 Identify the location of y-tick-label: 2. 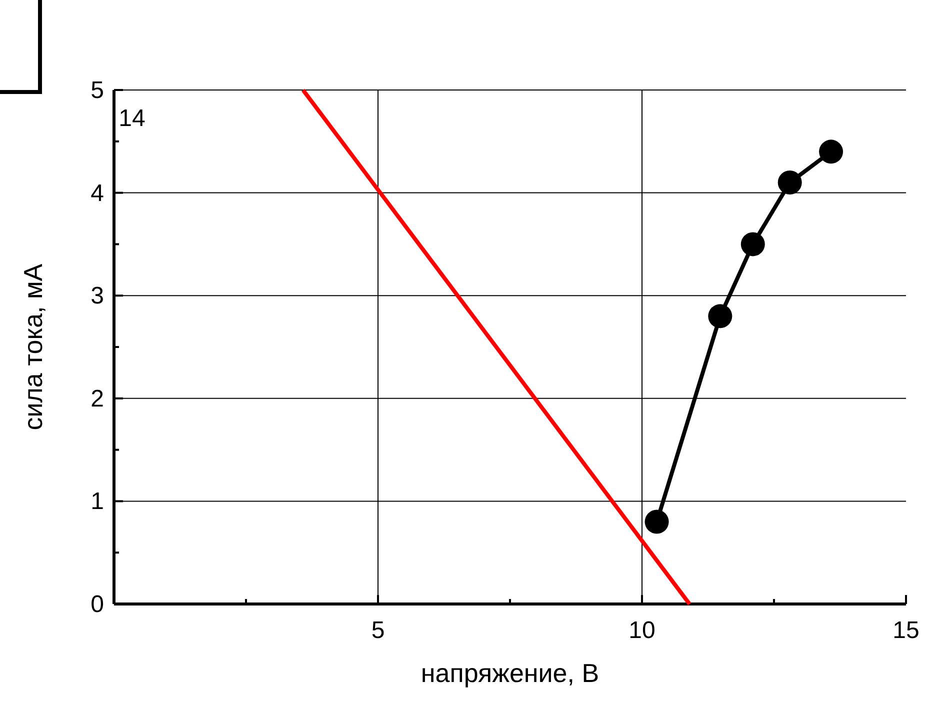
(97, 398).